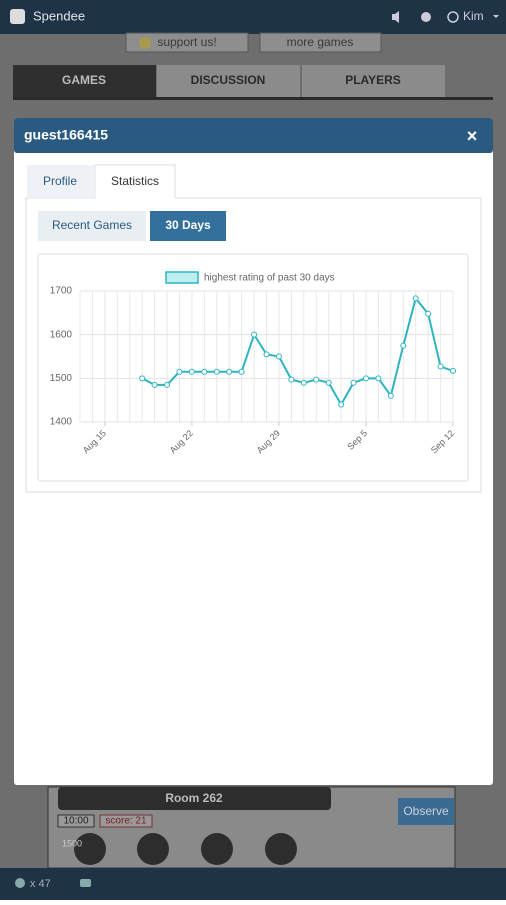 The height and width of the screenshot is (905, 506). What do you see at coordinates (395, 17) in the screenshot?
I see `sound-icon` at bounding box center [395, 17].